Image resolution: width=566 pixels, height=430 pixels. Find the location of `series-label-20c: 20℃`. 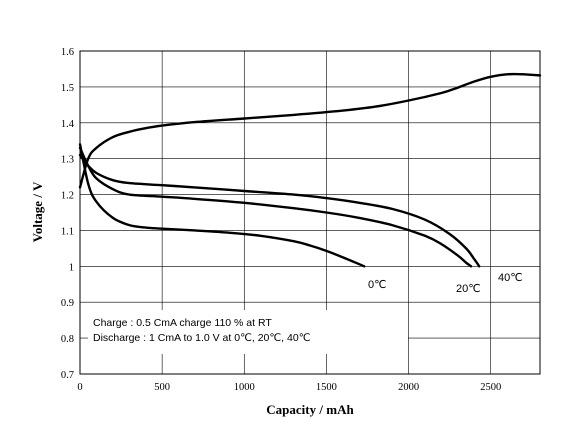

series-label-20c: 20℃ is located at coordinates (468, 289).